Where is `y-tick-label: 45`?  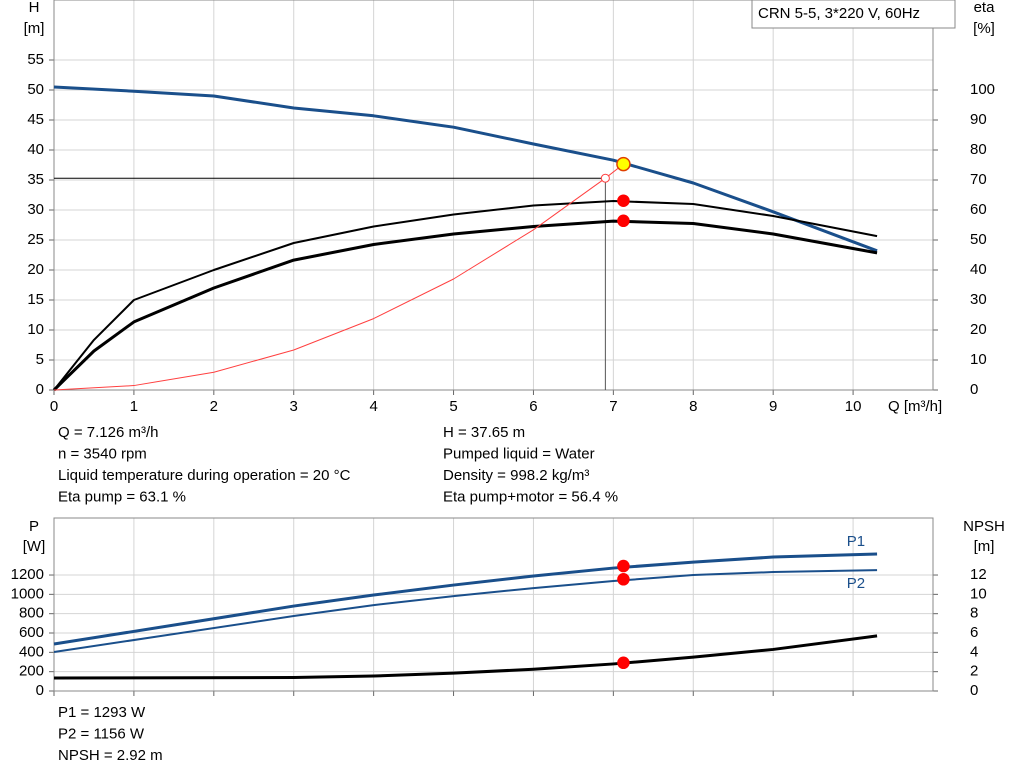
y-tick-label: 45 is located at coordinates (35, 119).